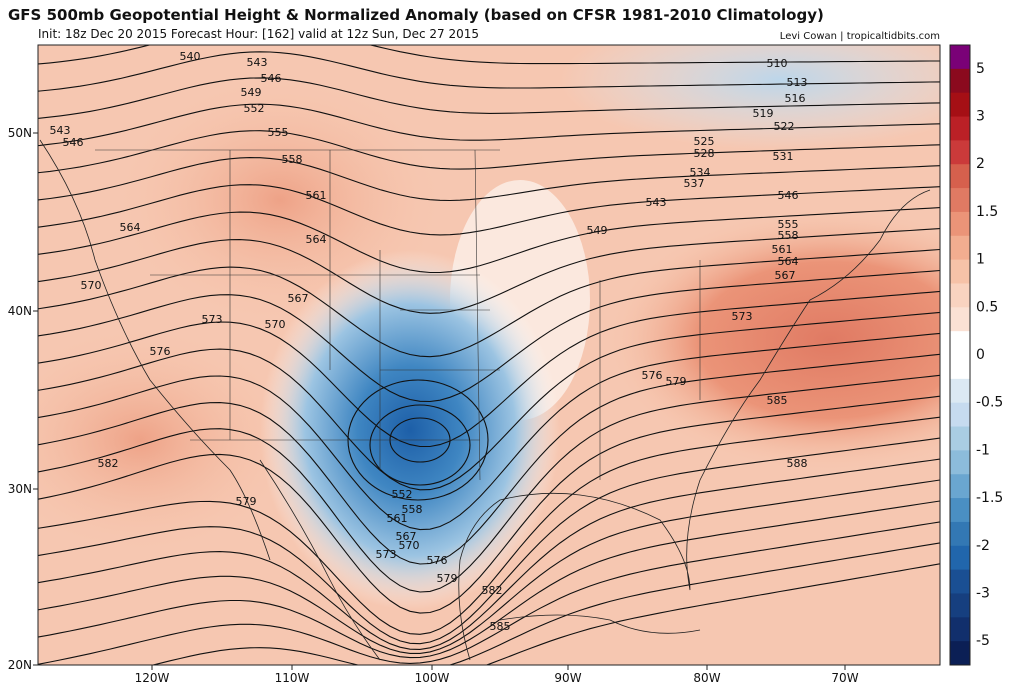 This screenshot has height=692, width=1024. What do you see at coordinates (795, 98) in the screenshot?
I see `contour-label: 516` at bounding box center [795, 98].